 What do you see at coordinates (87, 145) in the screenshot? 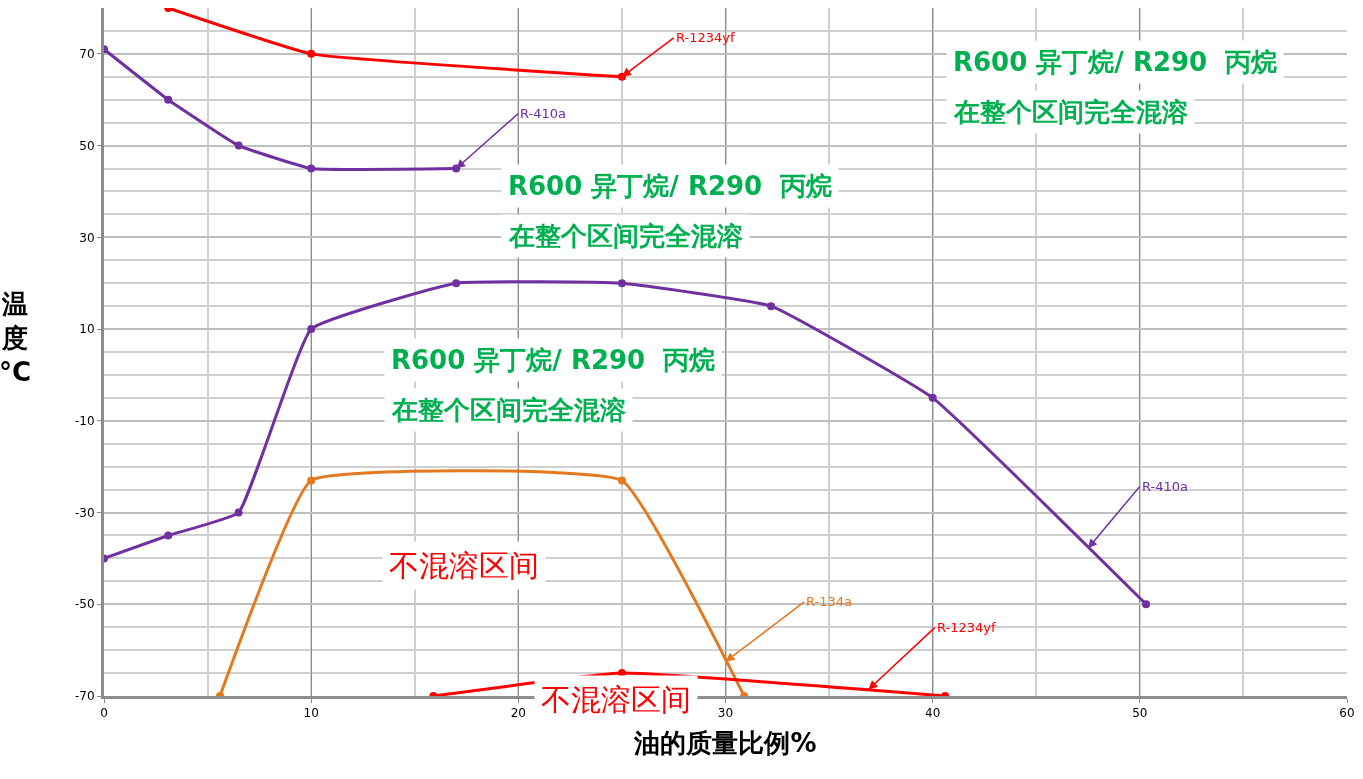
I see `y-tick-label: 50` at bounding box center [87, 145].